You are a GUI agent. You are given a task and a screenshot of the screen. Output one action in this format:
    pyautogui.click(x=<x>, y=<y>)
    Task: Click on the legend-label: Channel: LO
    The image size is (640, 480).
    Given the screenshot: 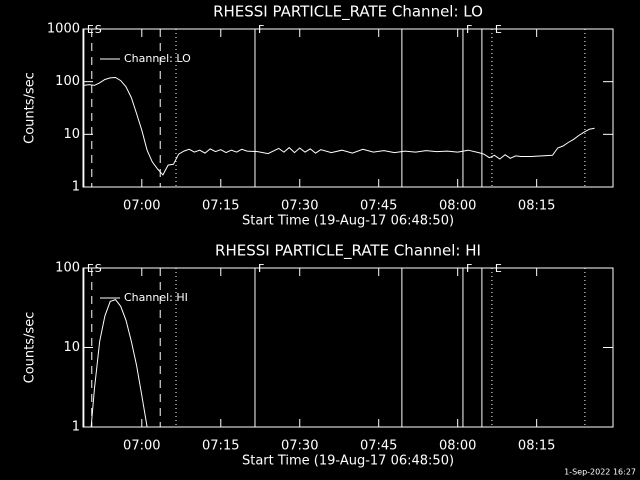 What is the action you would take?
    pyautogui.click(x=157, y=58)
    